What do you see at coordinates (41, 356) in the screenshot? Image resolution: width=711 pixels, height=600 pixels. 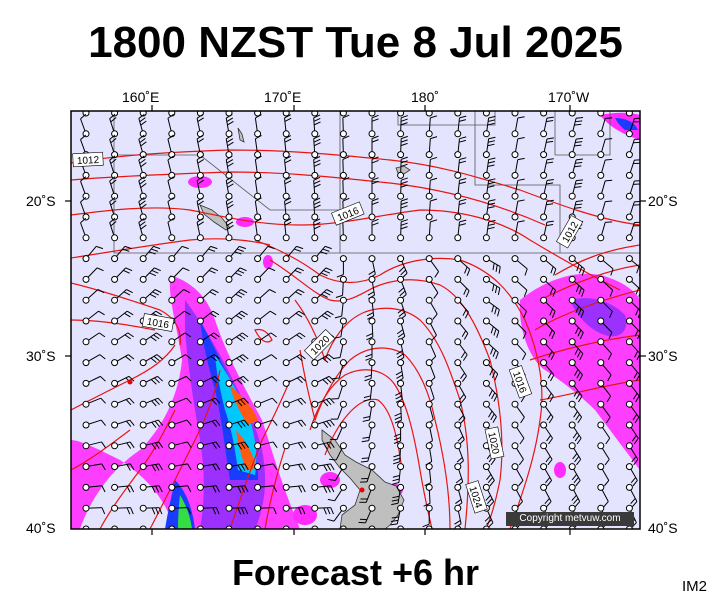 I see `lat-label-30s-left: 30˚S` at bounding box center [41, 356].